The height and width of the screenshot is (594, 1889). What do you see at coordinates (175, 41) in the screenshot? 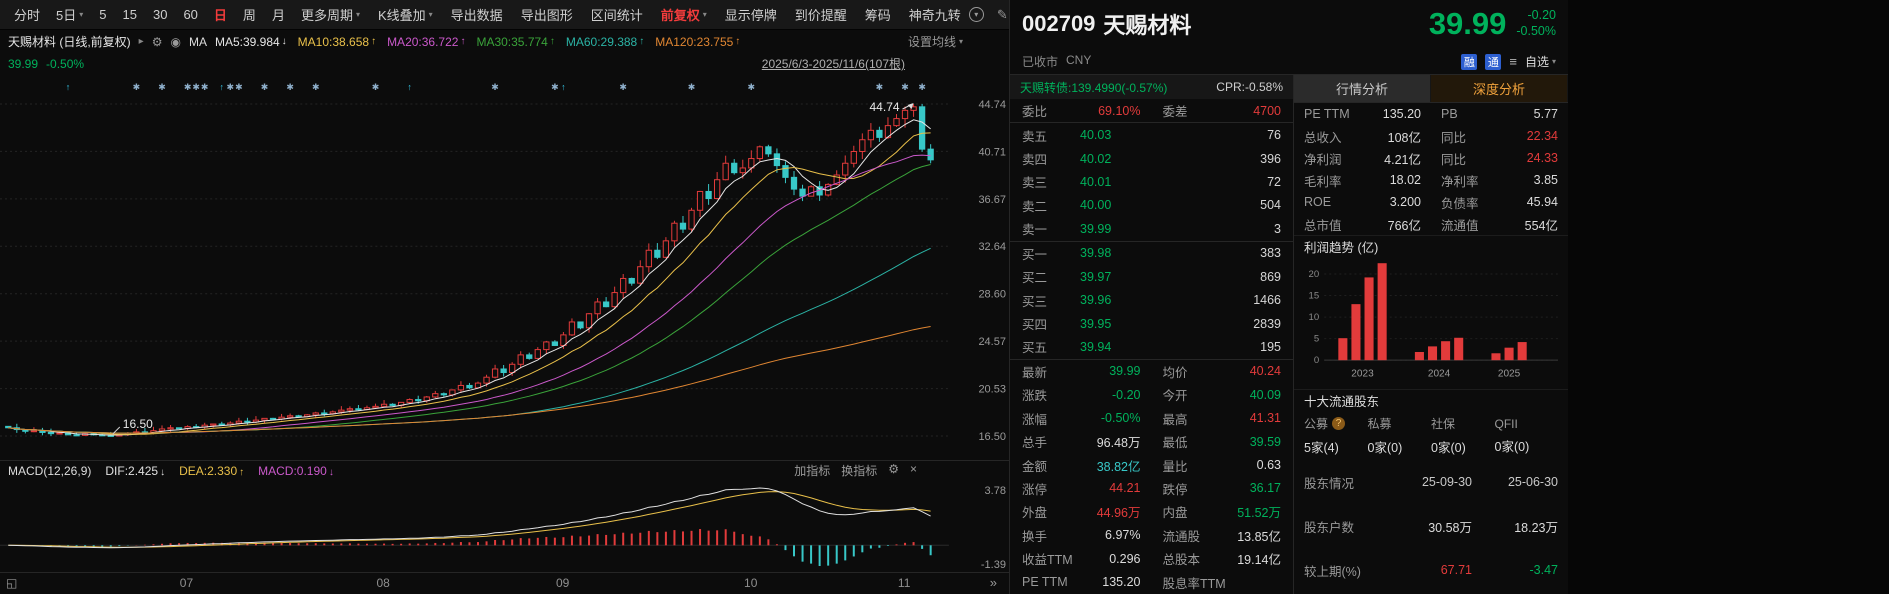
I see `indicator-eye-icon: ◉` at bounding box center [175, 41].